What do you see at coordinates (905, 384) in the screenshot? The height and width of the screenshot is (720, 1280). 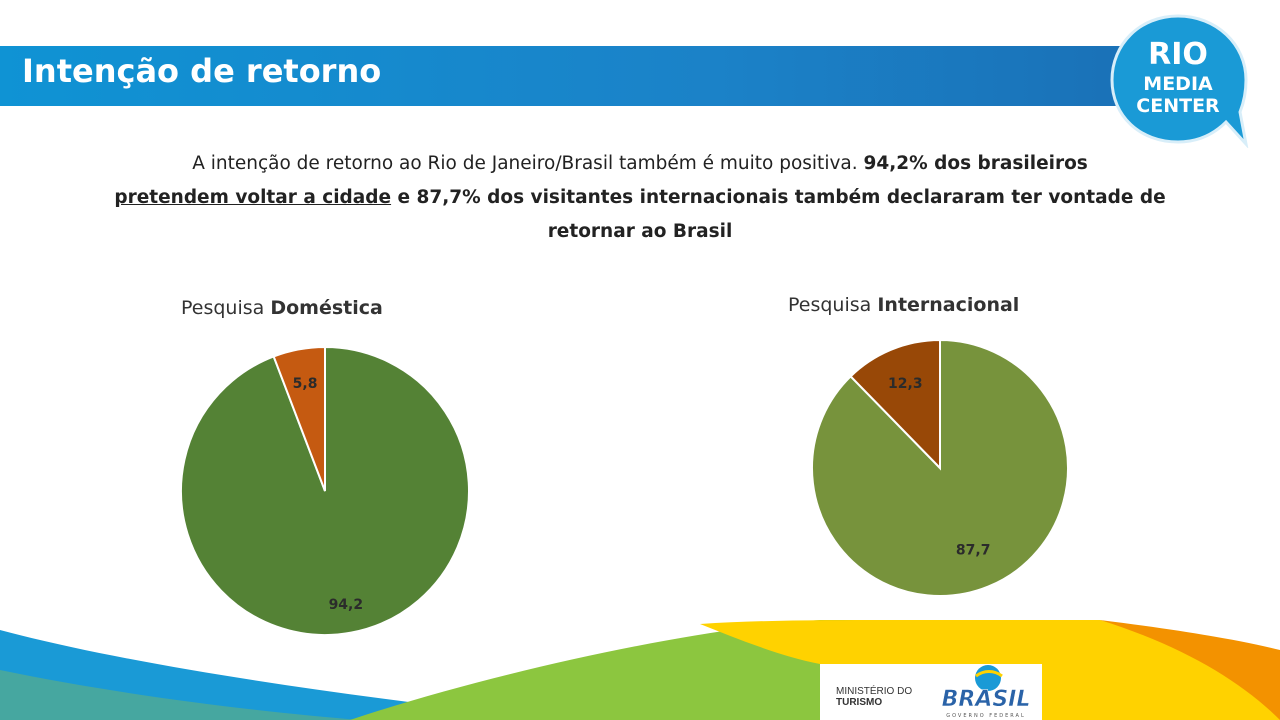 I see `pie-data-label-1-1: 12,3` at bounding box center [905, 384].